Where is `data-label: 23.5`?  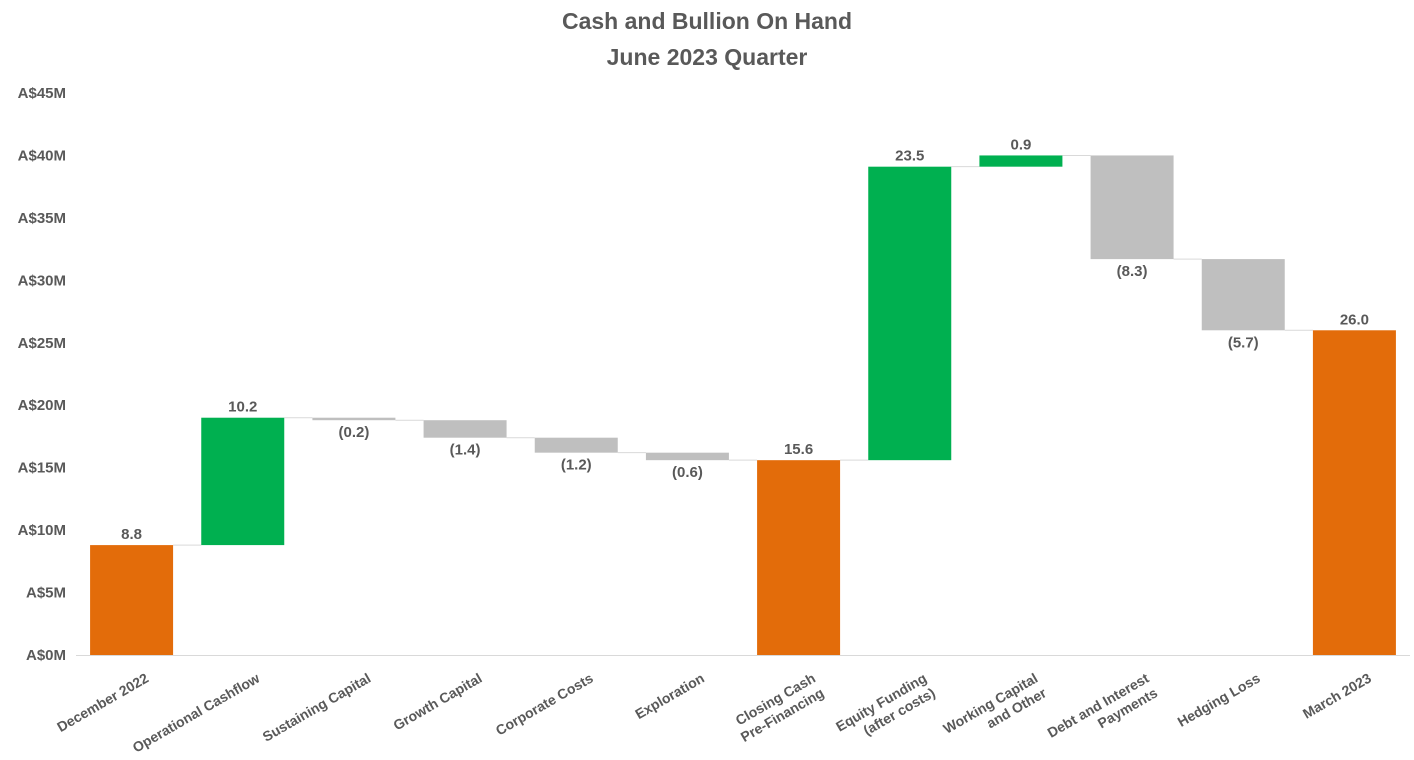 data-label: 23.5 is located at coordinates (909, 156).